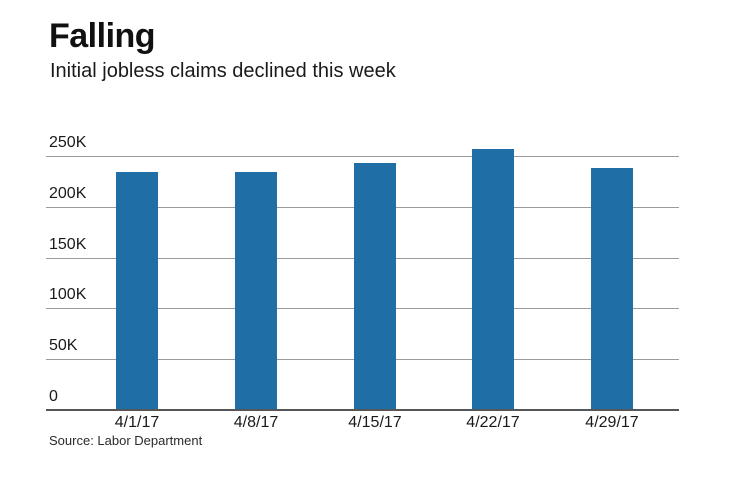  What do you see at coordinates (137, 422) in the screenshot?
I see `x-axis-tick-label: 4/1/17` at bounding box center [137, 422].